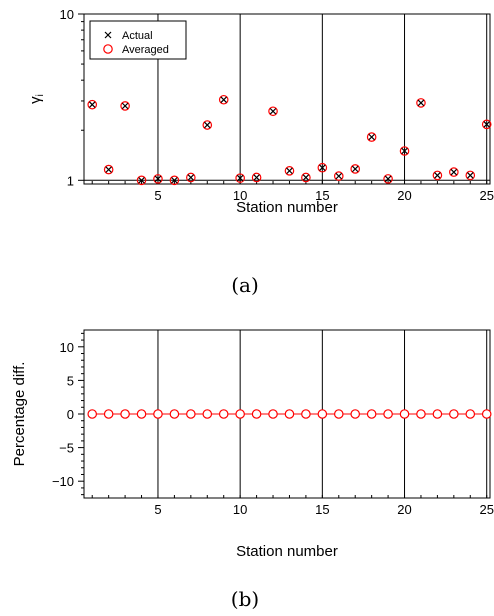 Image resolution: width=494 pixels, height=616 pixels. I want to click on panel-b-y-tick-label: 10, so click(67, 347).